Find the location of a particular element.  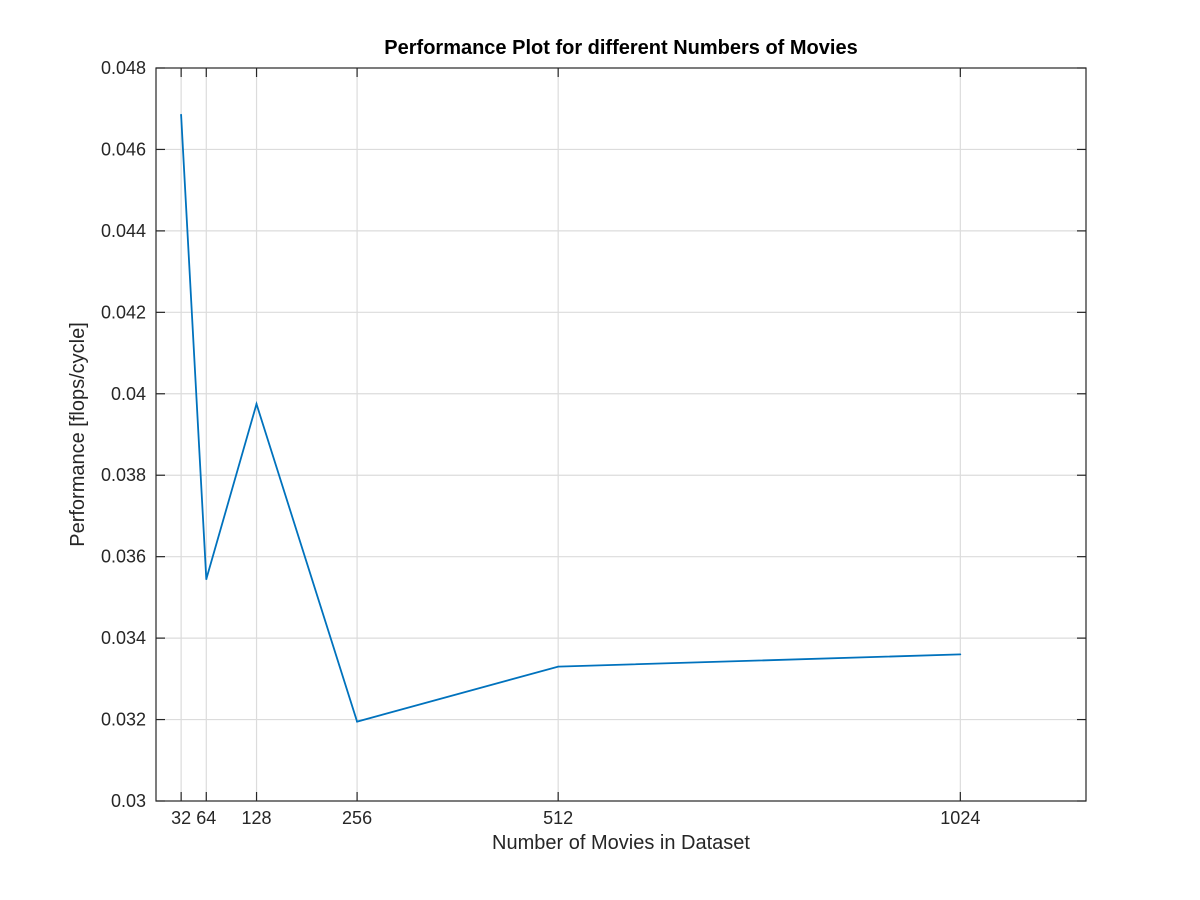

x-tick-label: 512 is located at coordinates (558, 818).